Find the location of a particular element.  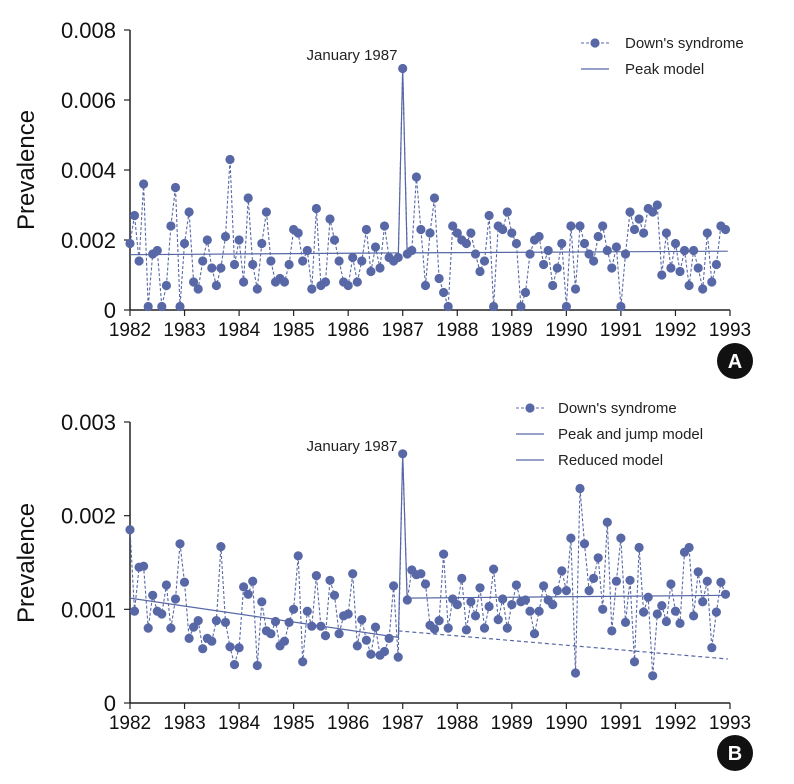

y-tick-label: 0.008 is located at coordinates (88, 30).